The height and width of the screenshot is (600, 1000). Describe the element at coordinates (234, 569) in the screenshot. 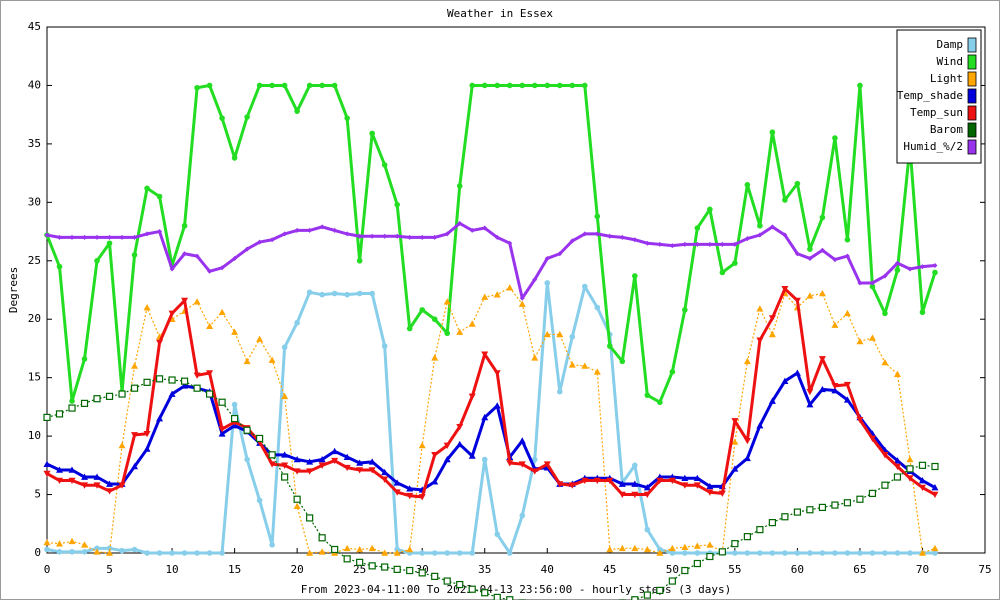

I see `x-tick-label: 15` at that location.